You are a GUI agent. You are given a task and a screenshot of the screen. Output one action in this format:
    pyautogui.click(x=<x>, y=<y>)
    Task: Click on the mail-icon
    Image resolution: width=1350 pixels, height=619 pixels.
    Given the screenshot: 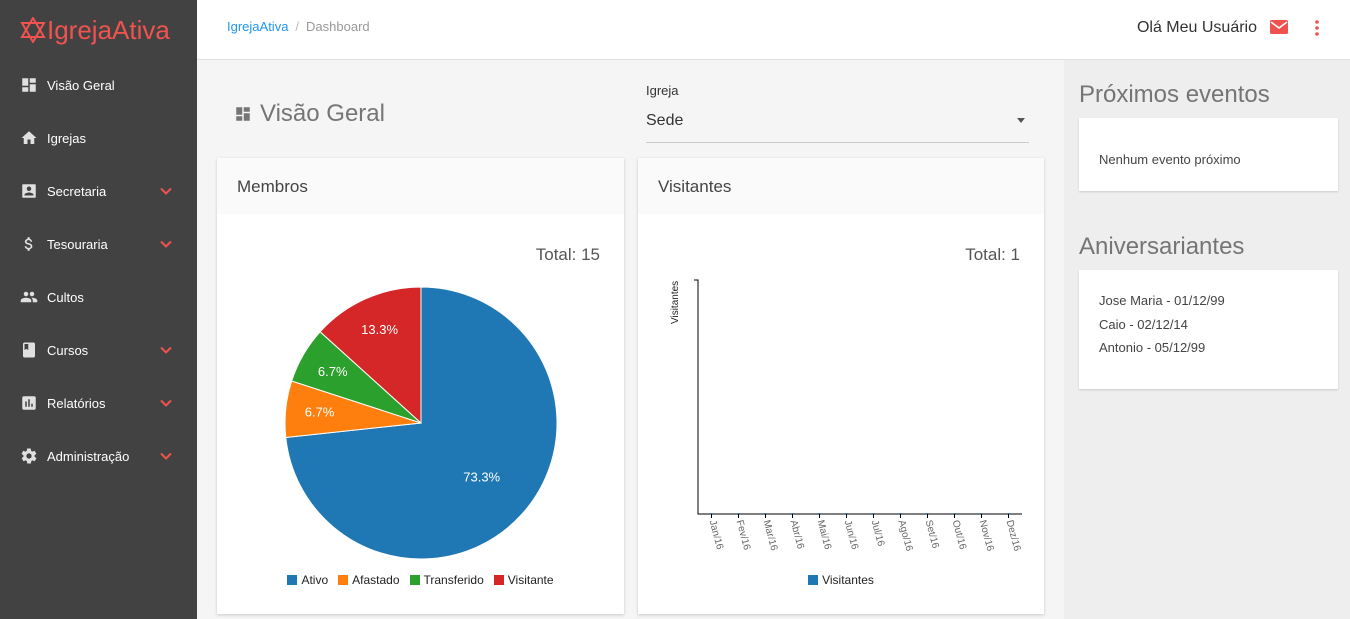 What is the action you would take?
    pyautogui.click(x=1279, y=27)
    